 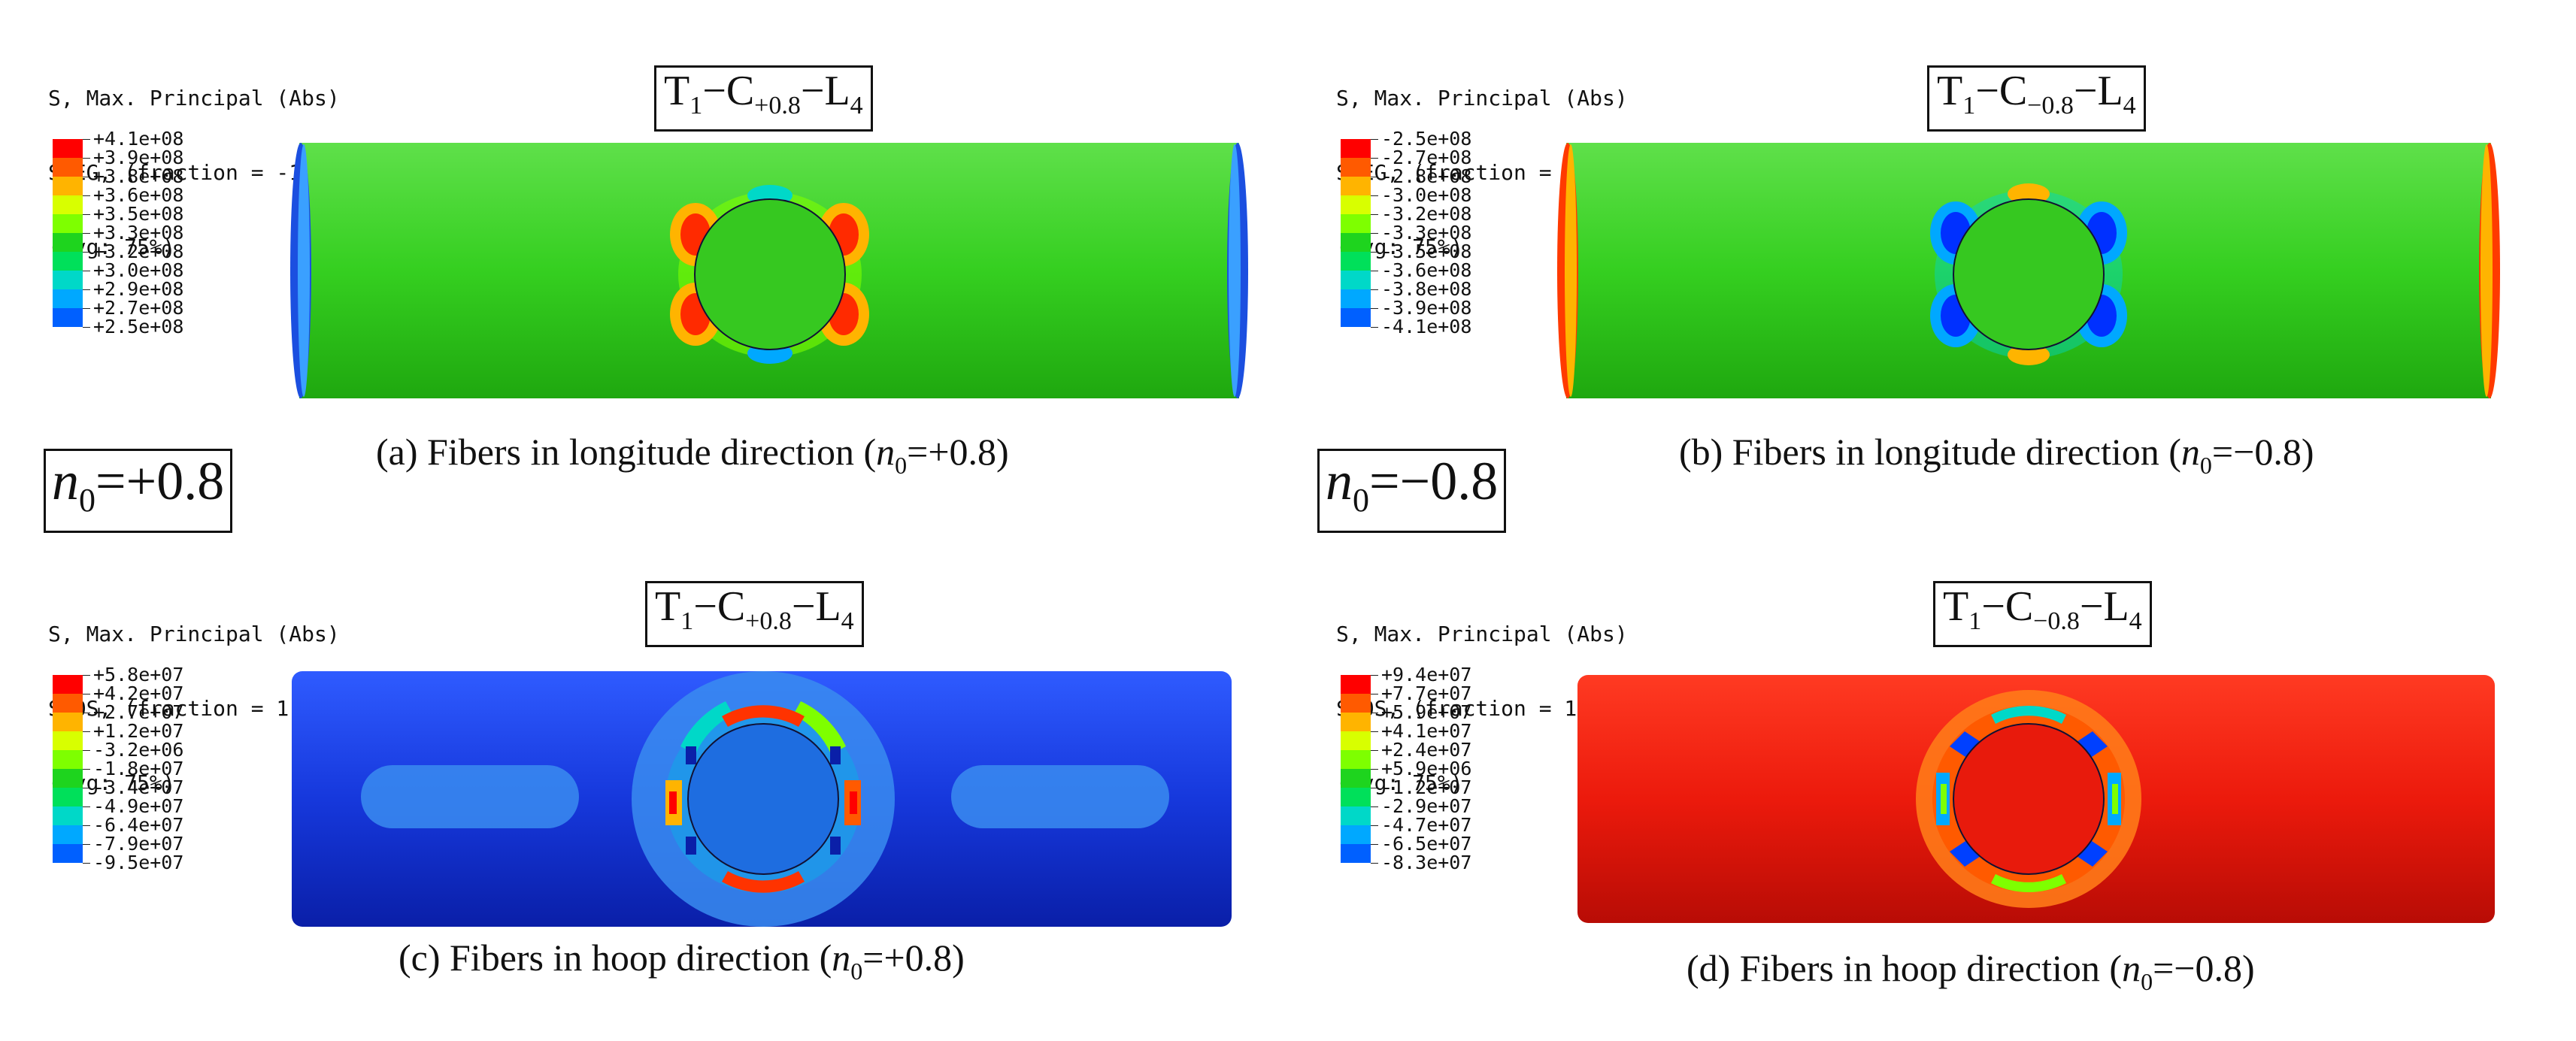 I want to click on legend-label: +3.5e+08, so click(x=138, y=214).